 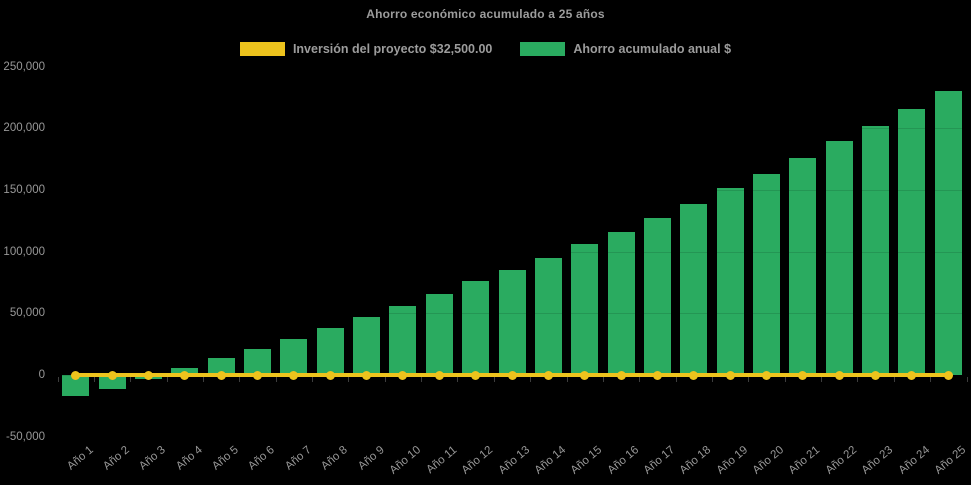 What do you see at coordinates (24, 66) in the screenshot?
I see `y-axis-tick-label: 250,000` at bounding box center [24, 66].